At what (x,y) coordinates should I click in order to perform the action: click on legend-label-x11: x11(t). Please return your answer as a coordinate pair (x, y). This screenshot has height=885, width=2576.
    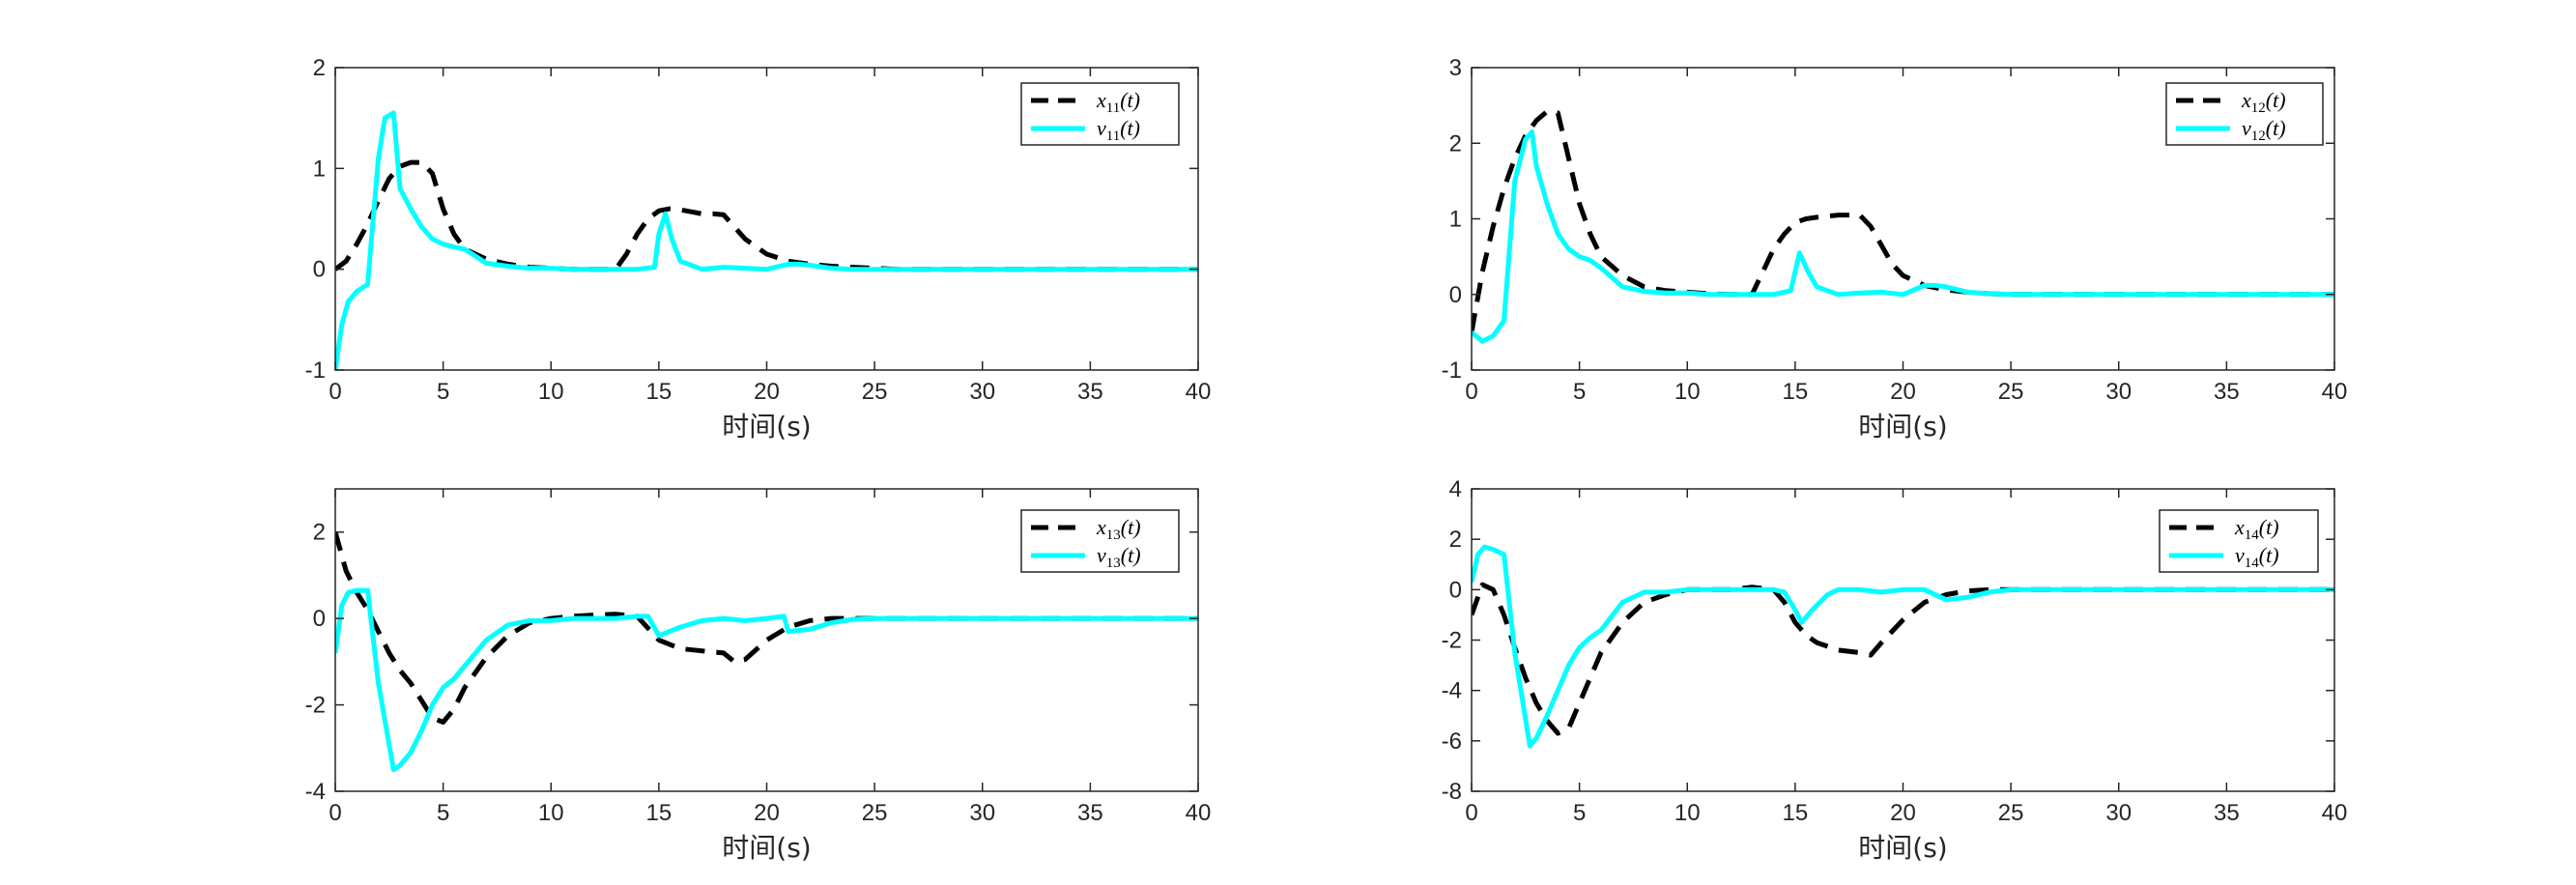
    Looking at the image, I should click on (1118, 102).